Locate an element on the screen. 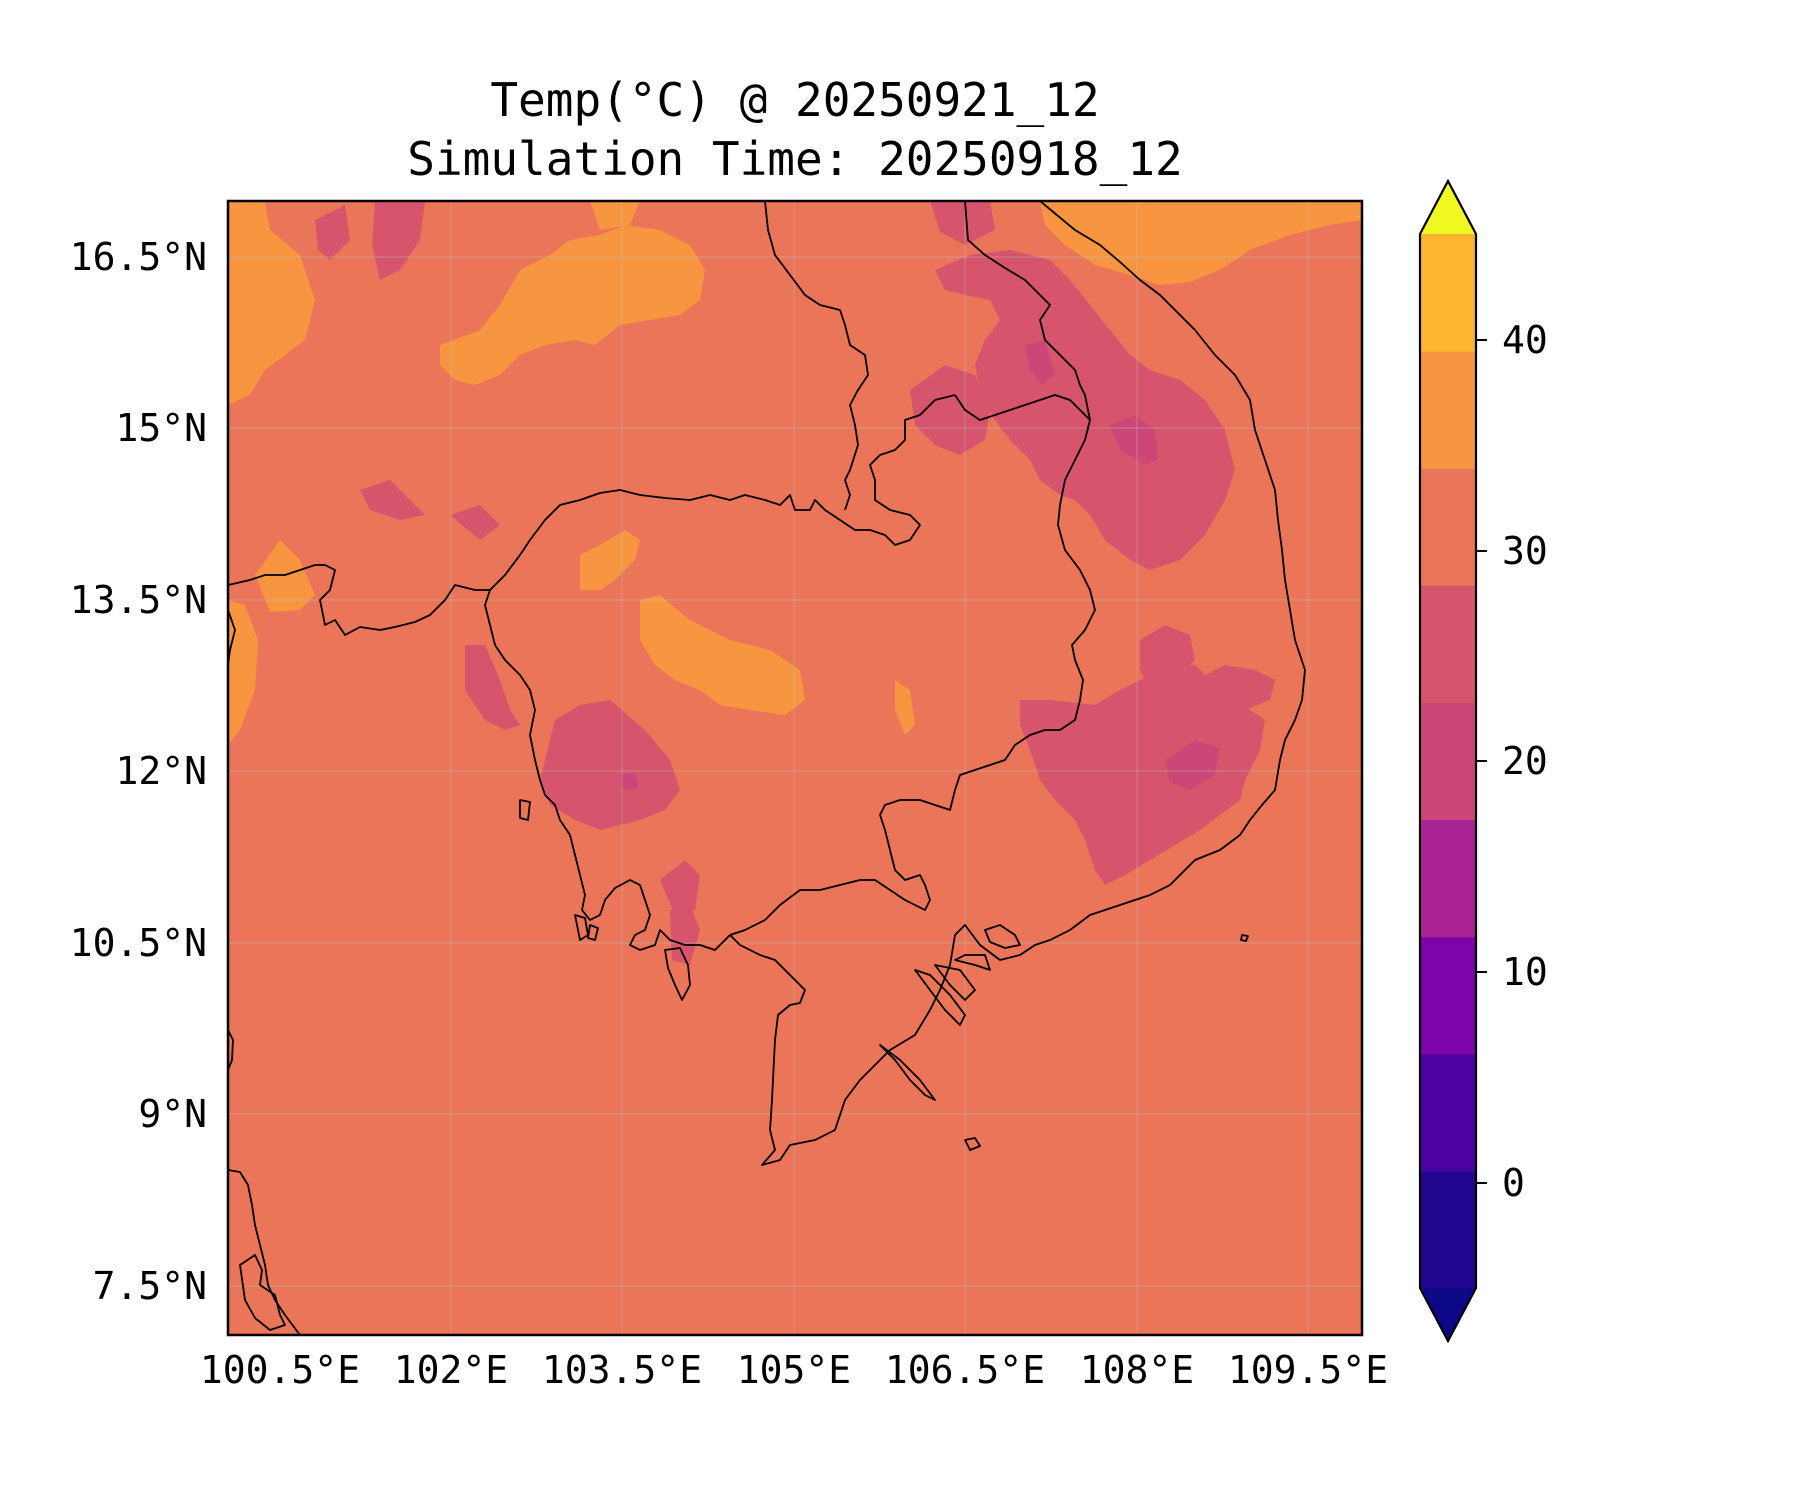 This screenshot has width=1800, height=1500. mekong-border is located at coordinates (816, 356).